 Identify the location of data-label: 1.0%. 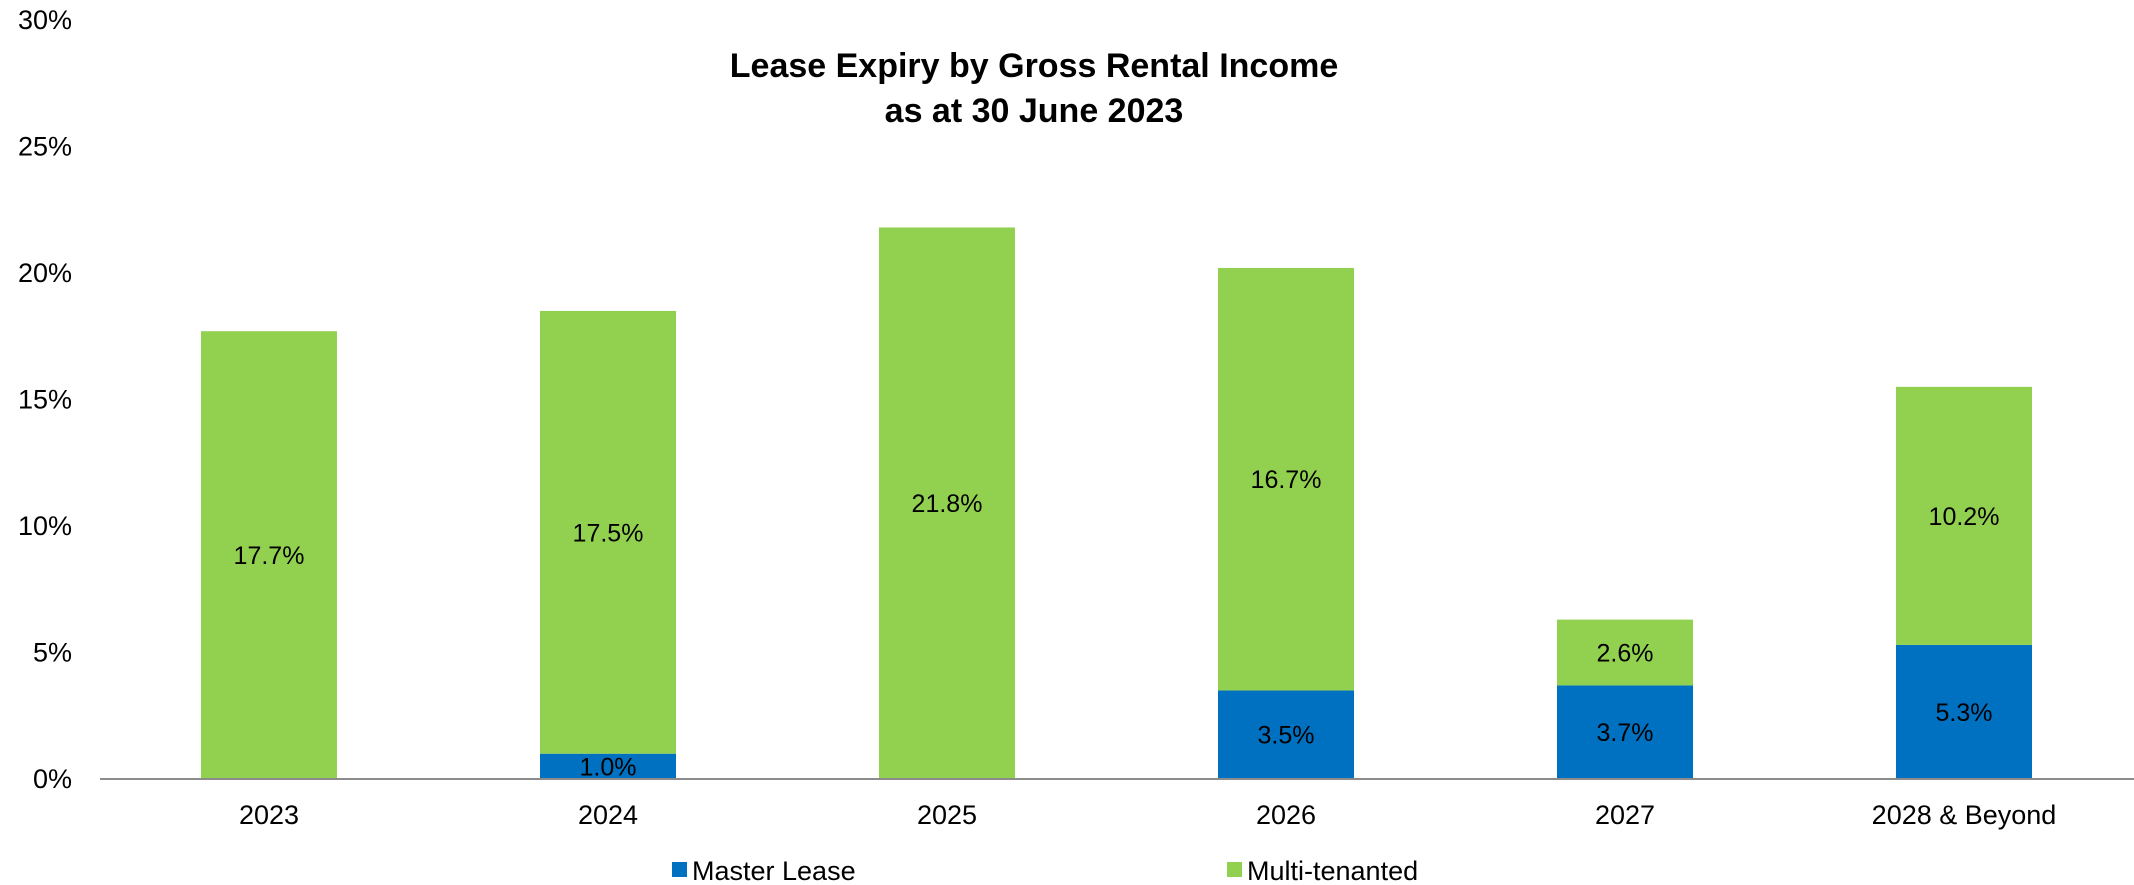
(608, 767).